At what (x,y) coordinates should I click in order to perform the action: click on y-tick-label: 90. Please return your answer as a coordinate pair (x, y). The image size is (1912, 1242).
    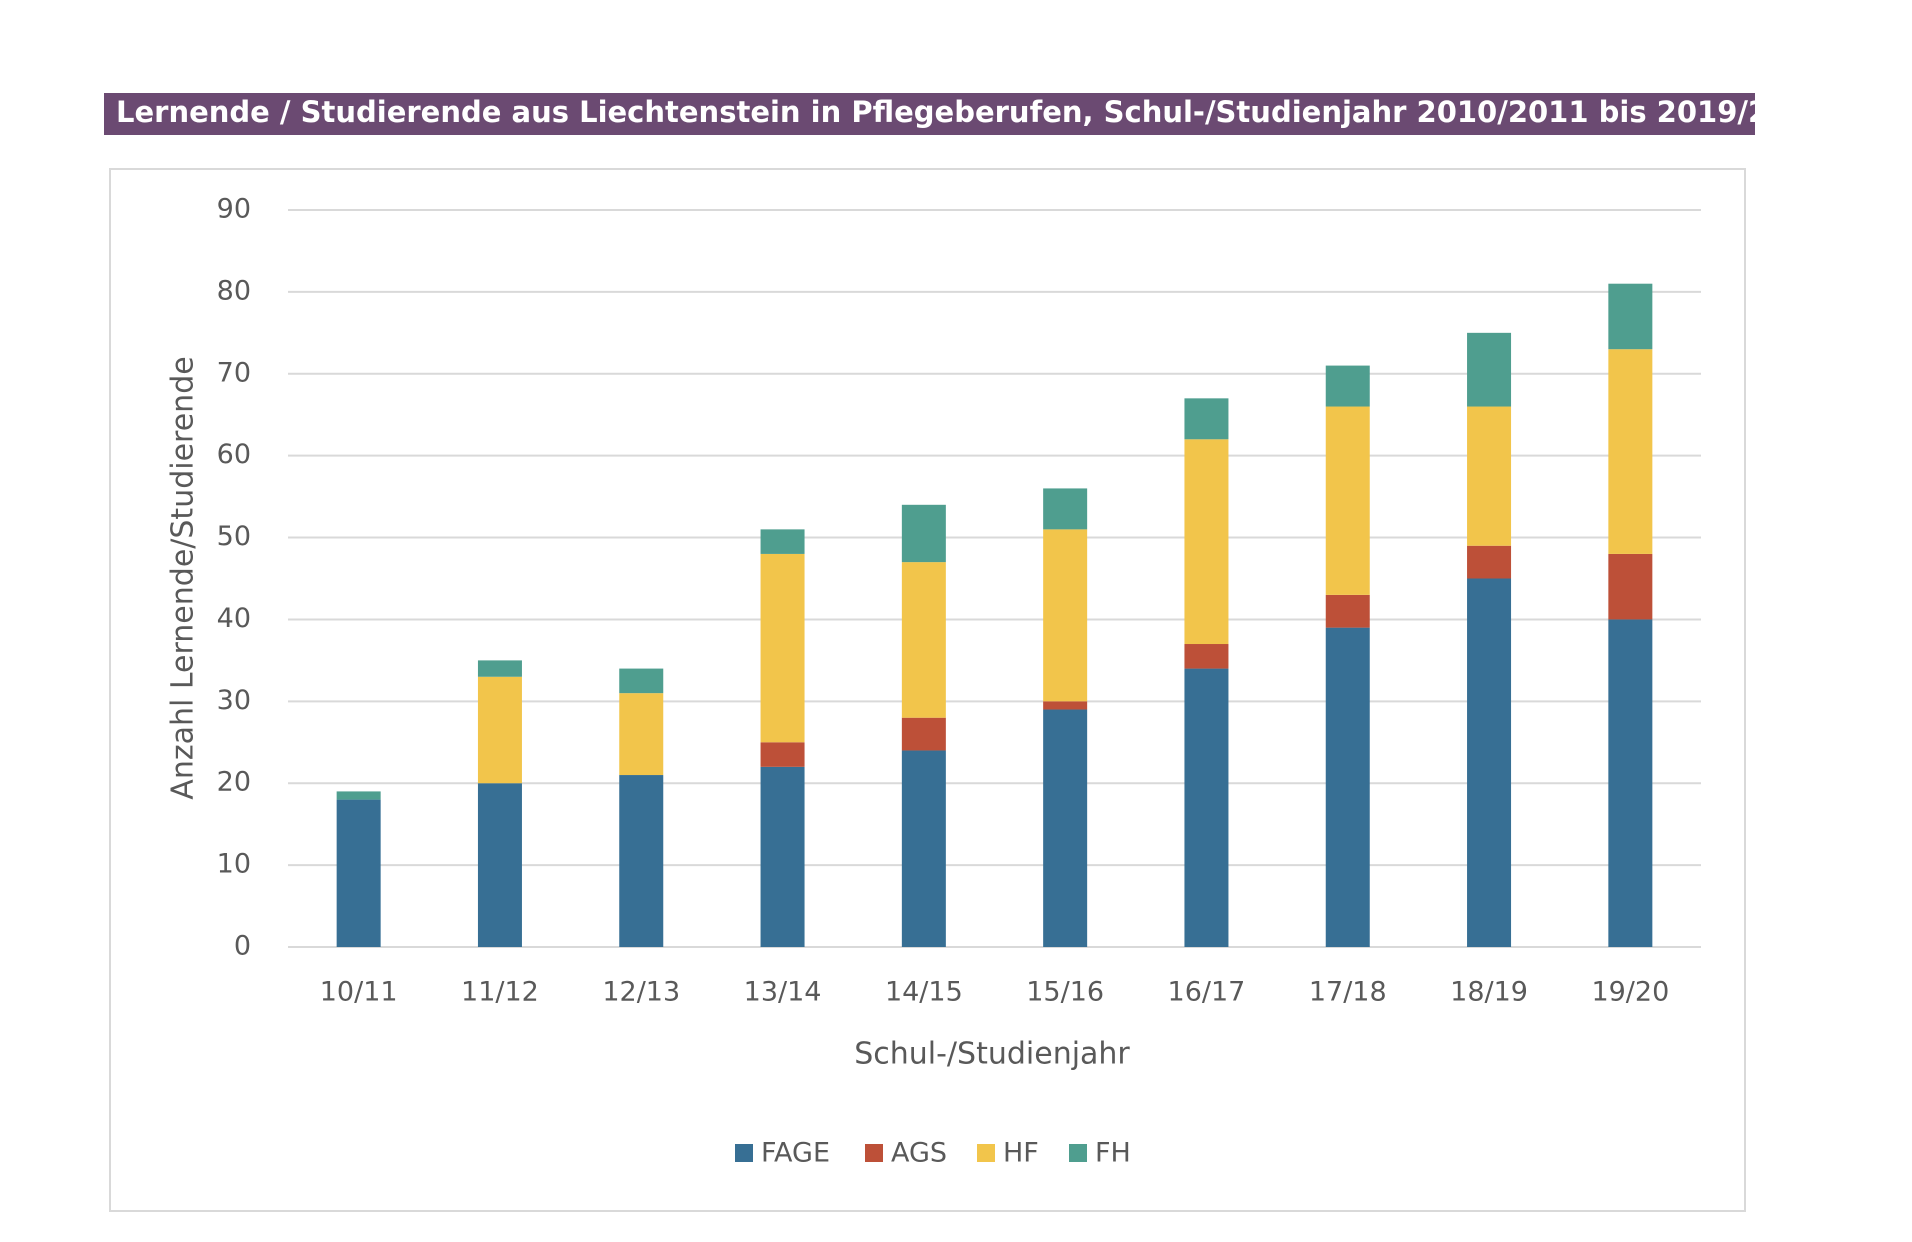
    Looking at the image, I should click on (234, 209).